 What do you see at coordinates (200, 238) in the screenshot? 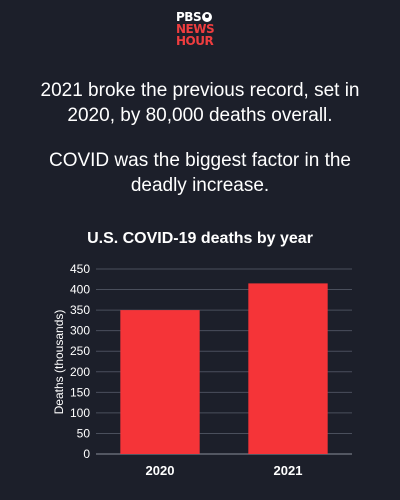
I see `chart-title: U.S. COVID-19 deaths by year` at bounding box center [200, 238].